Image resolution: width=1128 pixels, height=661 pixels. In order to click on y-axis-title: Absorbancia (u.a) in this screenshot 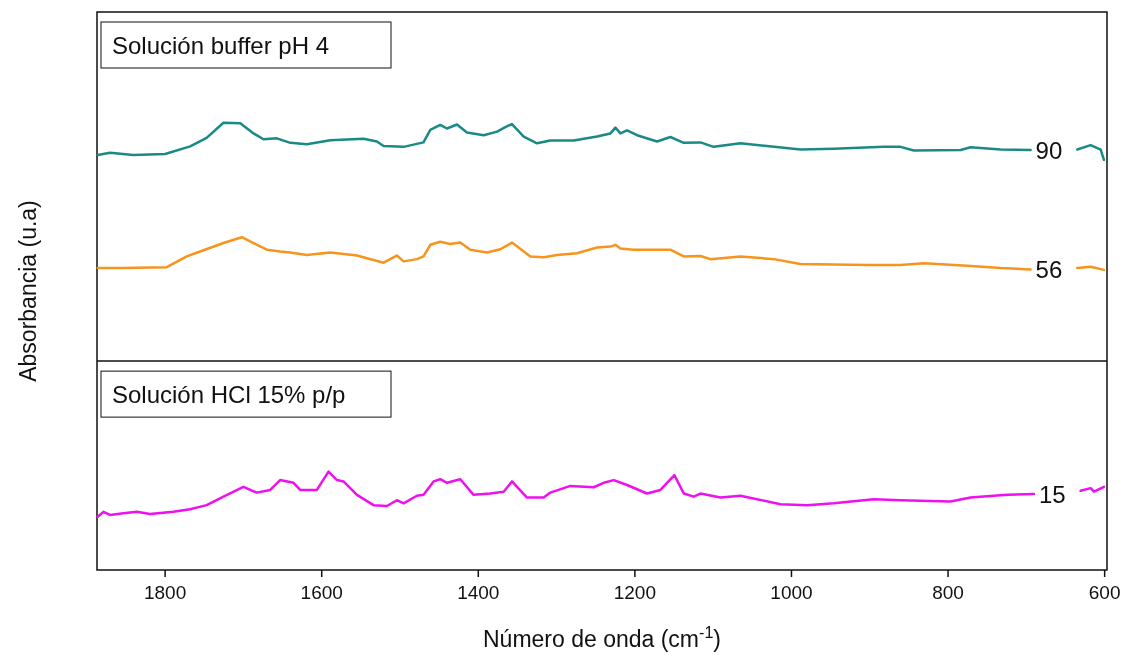, I will do `click(28, 291)`.